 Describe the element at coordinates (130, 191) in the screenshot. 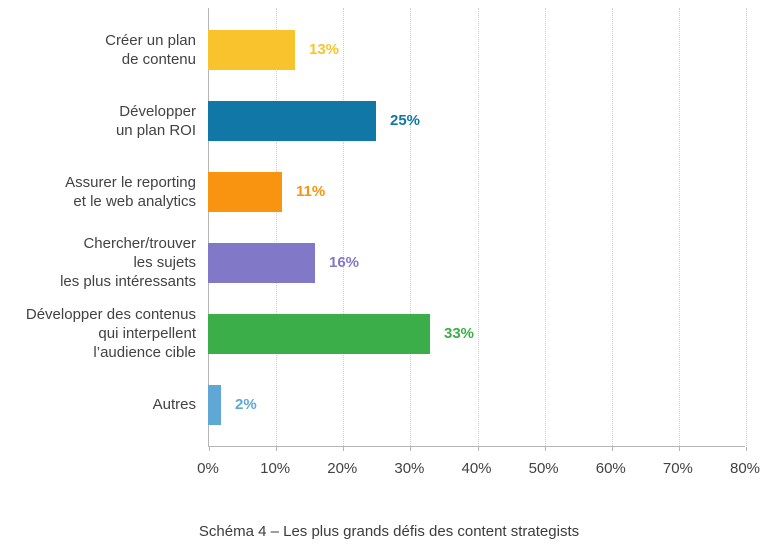

I see `bar-category-label: Assurer le reporting et le web analytics` at that location.